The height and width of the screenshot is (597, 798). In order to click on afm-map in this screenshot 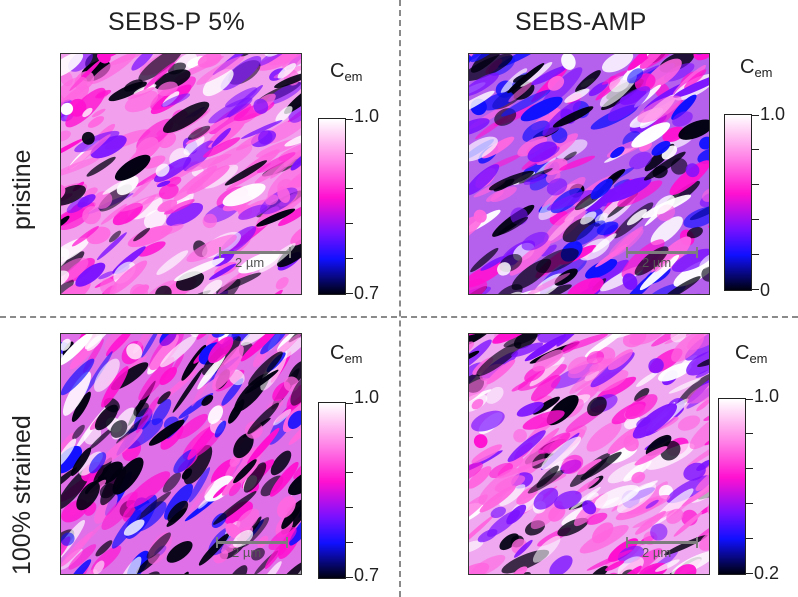, I will do `click(181, 454)`.